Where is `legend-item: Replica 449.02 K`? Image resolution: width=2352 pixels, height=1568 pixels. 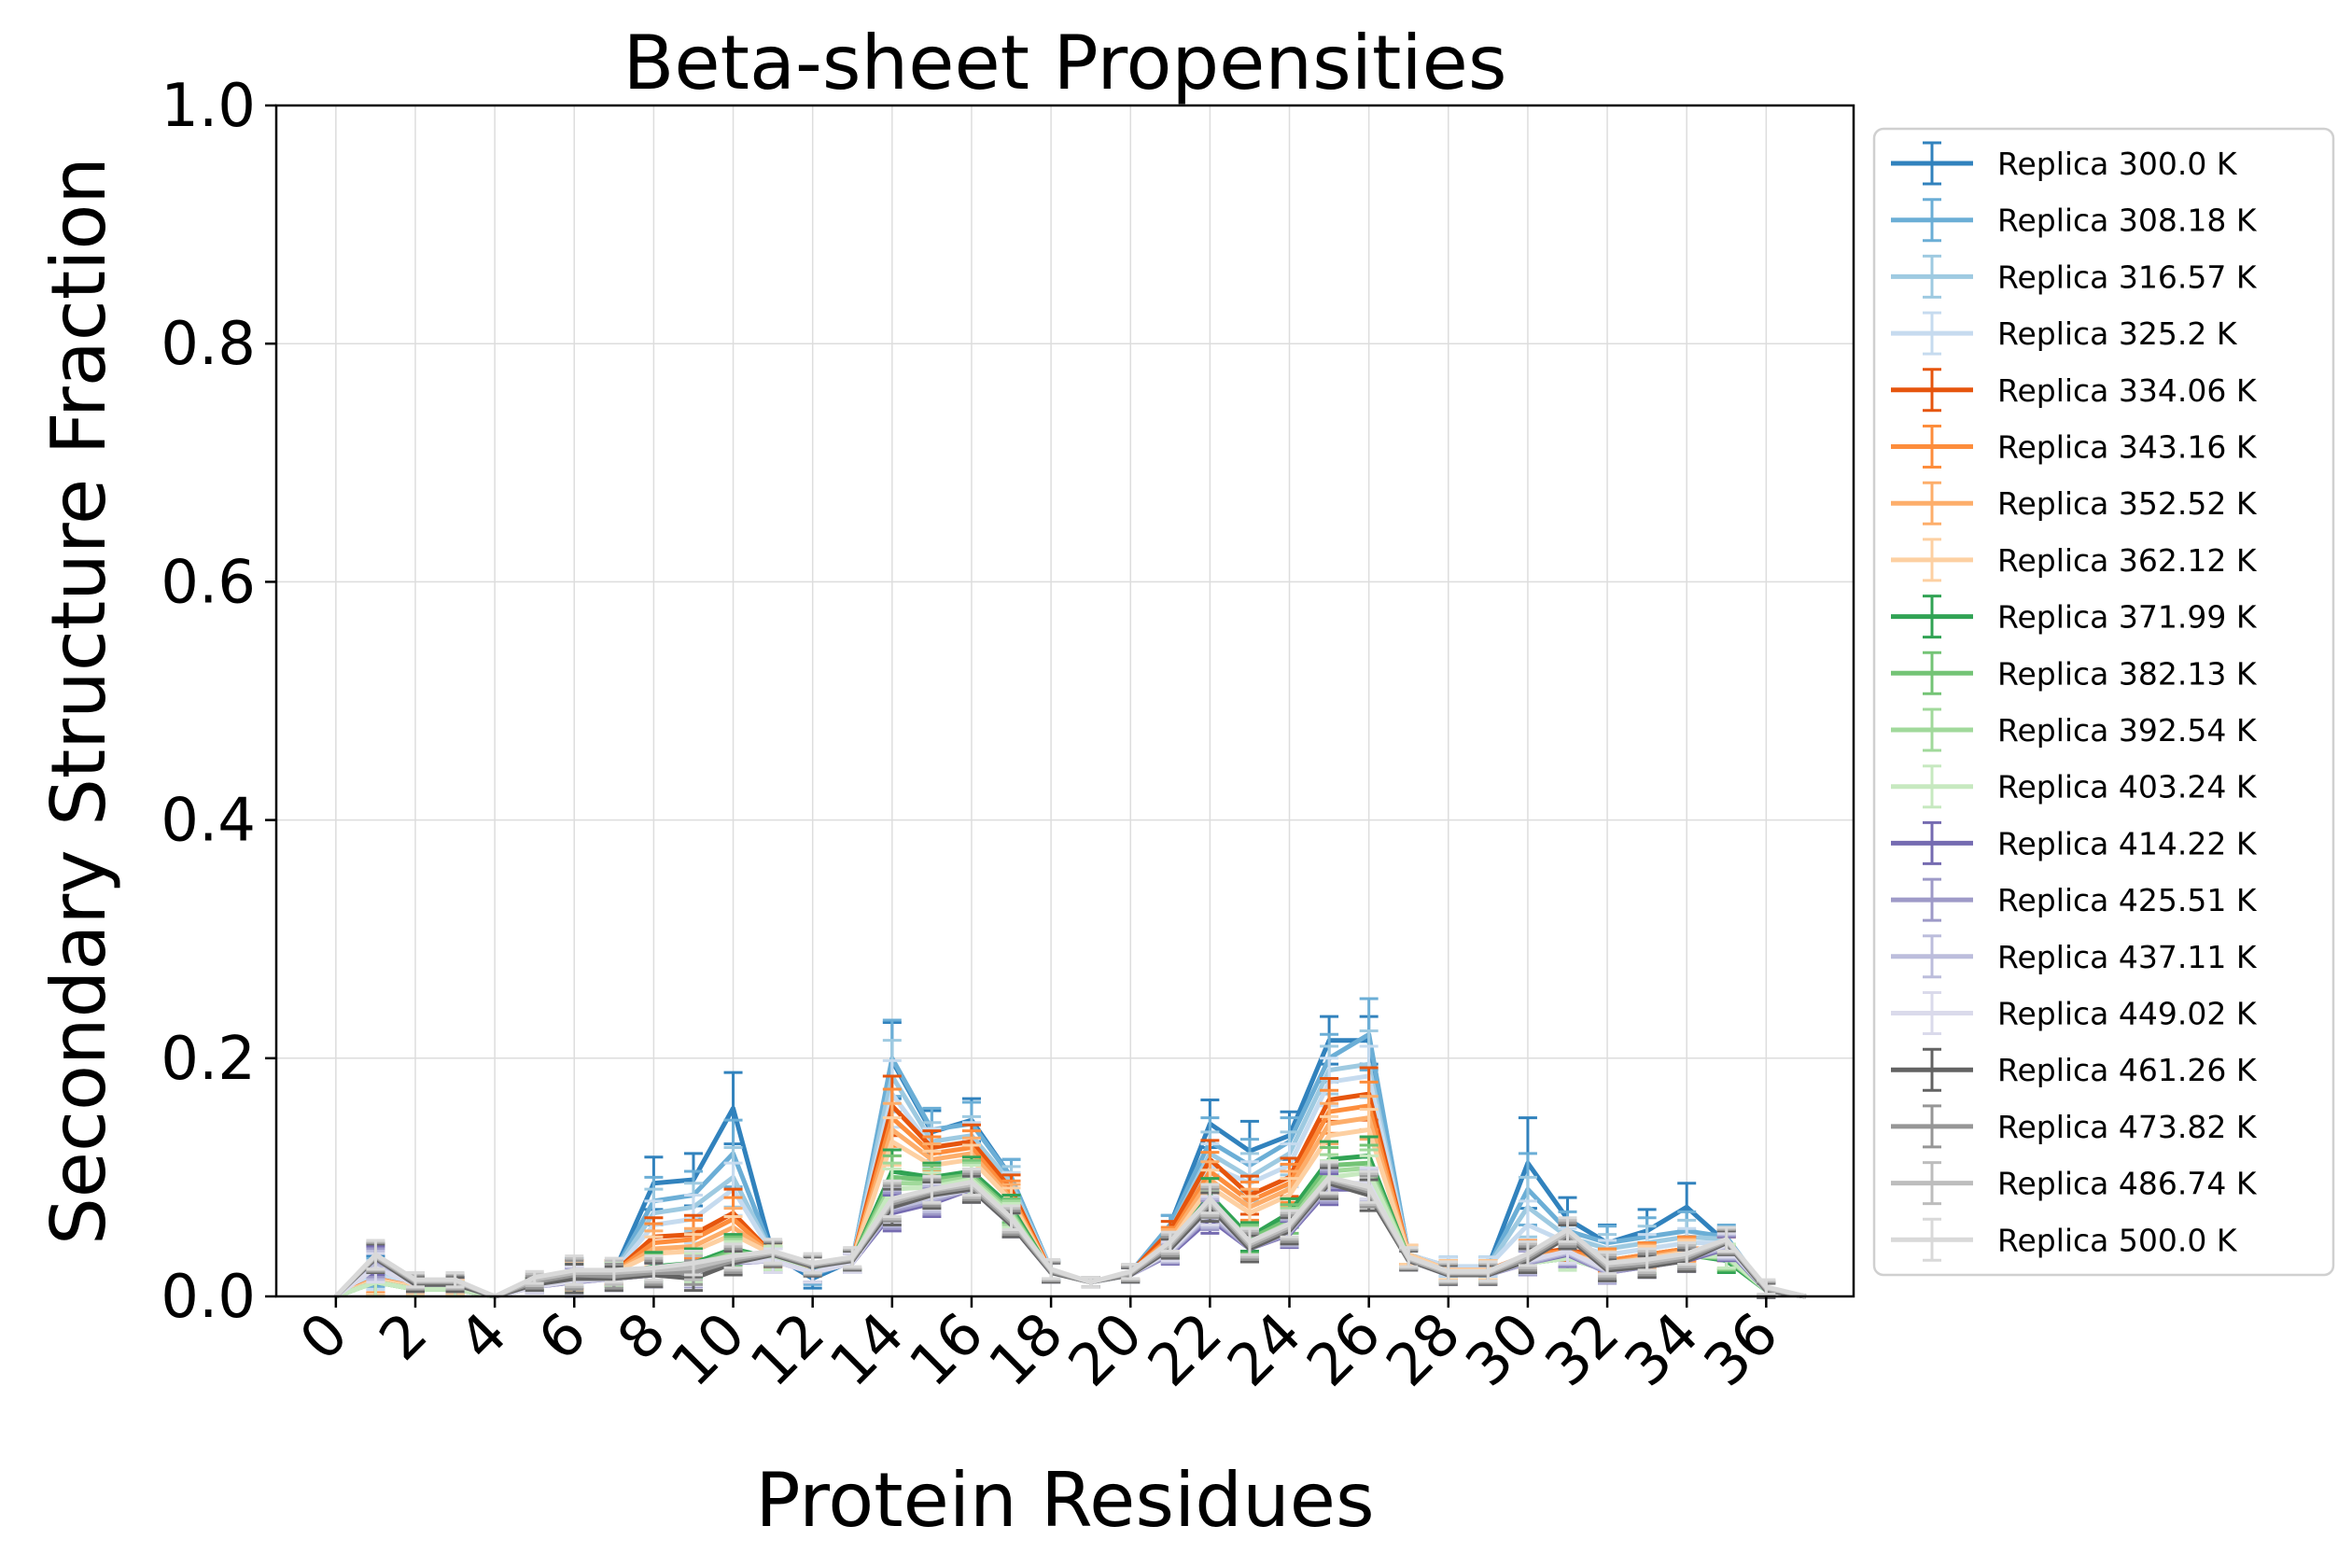 legend-item: Replica 449.02 K is located at coordinates (2074, 1013).